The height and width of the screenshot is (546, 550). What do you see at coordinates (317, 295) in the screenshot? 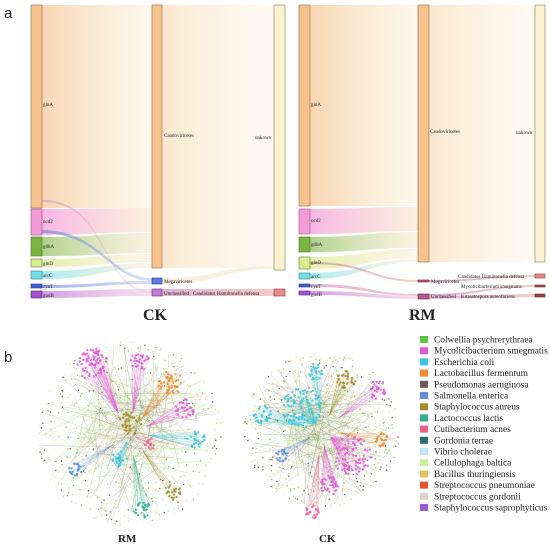
I see `rm-label-gudb: gudB` at bounding box center [317, 295].